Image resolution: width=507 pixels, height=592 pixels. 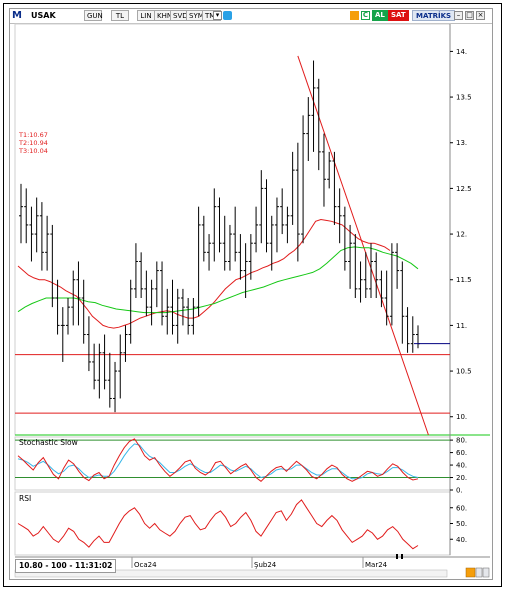 I want to click on scroll-left-icon, so click(x=479, y=572).